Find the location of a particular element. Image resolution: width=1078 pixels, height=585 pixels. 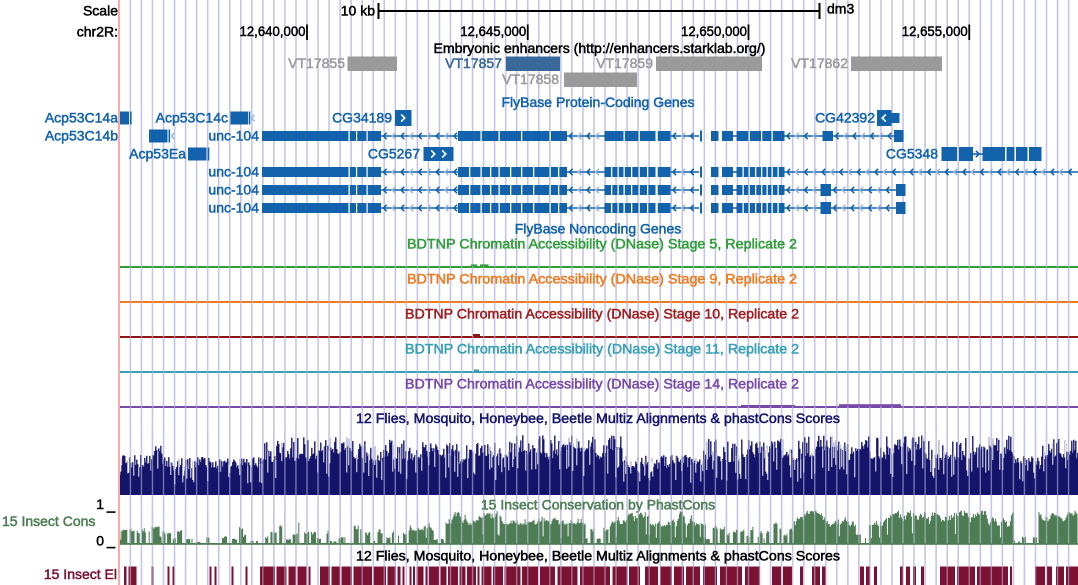

svg-text: Scale is located at coordinates (100, 11).